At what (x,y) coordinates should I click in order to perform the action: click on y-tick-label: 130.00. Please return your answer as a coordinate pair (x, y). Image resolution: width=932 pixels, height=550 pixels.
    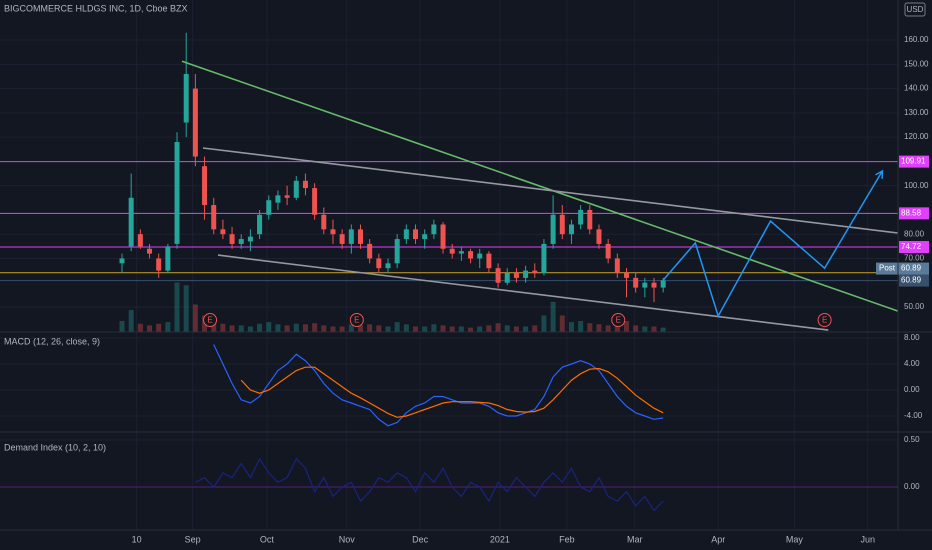
    Looking at the image, I should click on (916, 112).